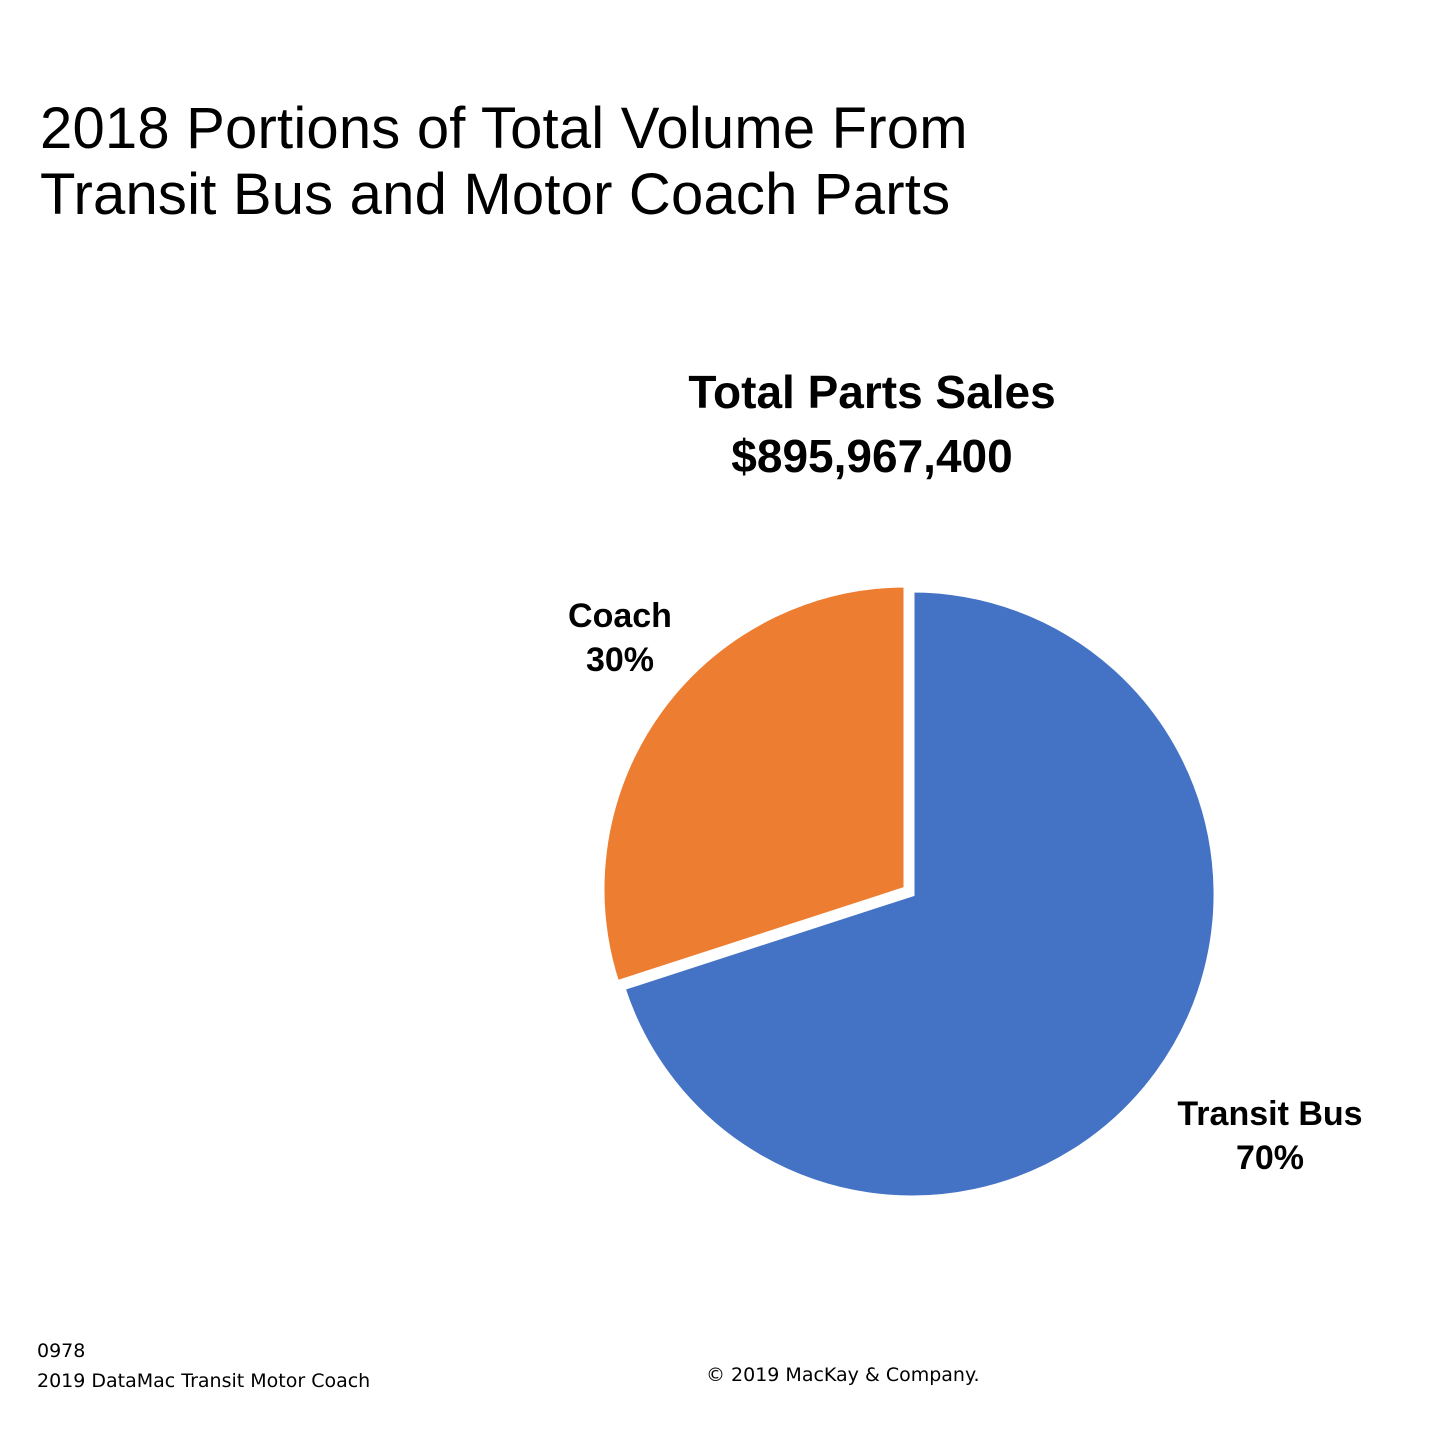 The width and height of the screenshot is (1440, 1440). Describe the element at coordinates (1270, 1114) in the screenshot. I see `data-label-transit-bus-name: Transit Bus` at that location.